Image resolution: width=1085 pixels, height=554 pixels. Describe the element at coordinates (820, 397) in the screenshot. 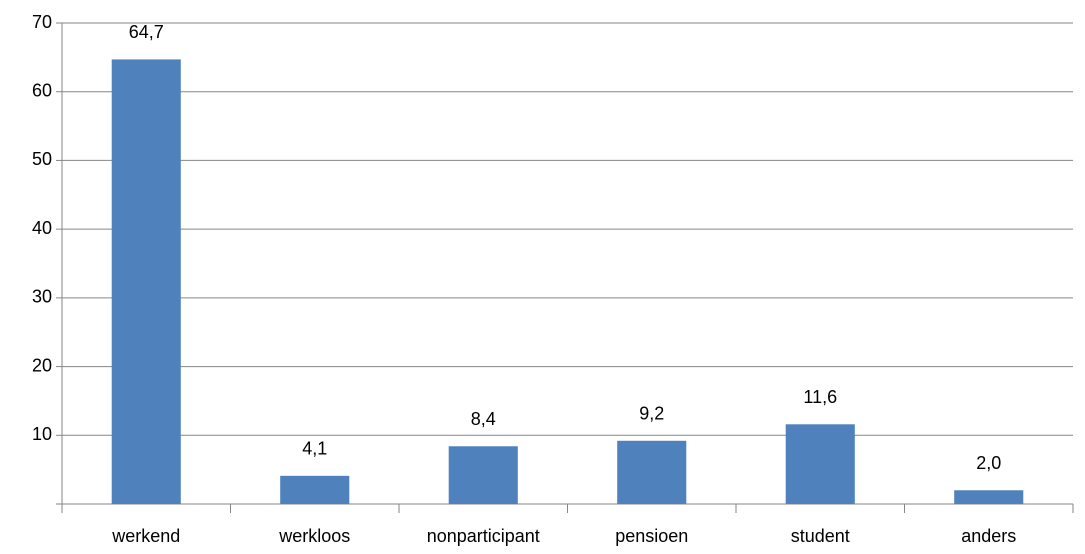

I see `data-label: 11,6` at that location.